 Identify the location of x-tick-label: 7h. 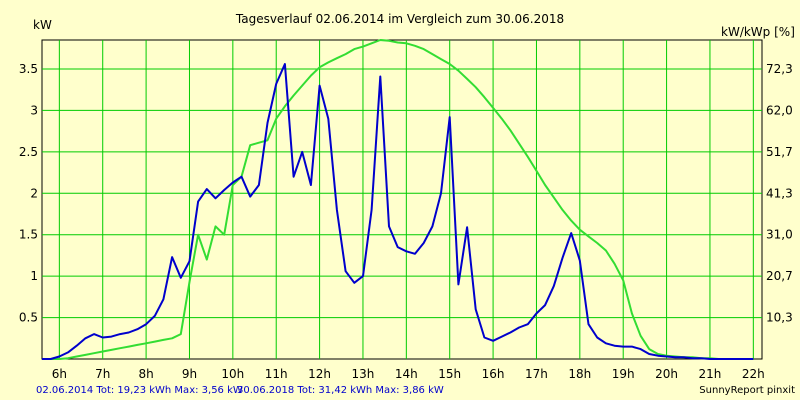
(102, 374).